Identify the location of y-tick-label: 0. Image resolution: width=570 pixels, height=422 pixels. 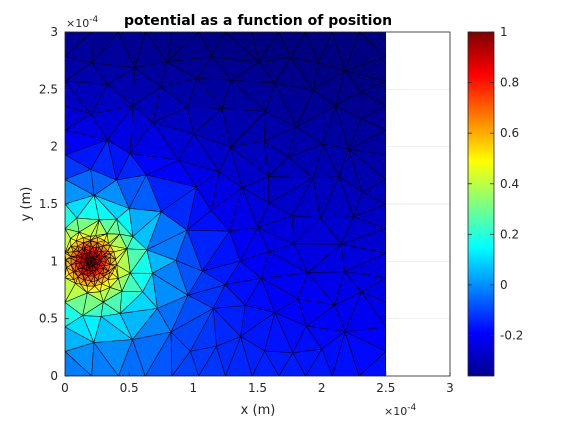
(54, 376).